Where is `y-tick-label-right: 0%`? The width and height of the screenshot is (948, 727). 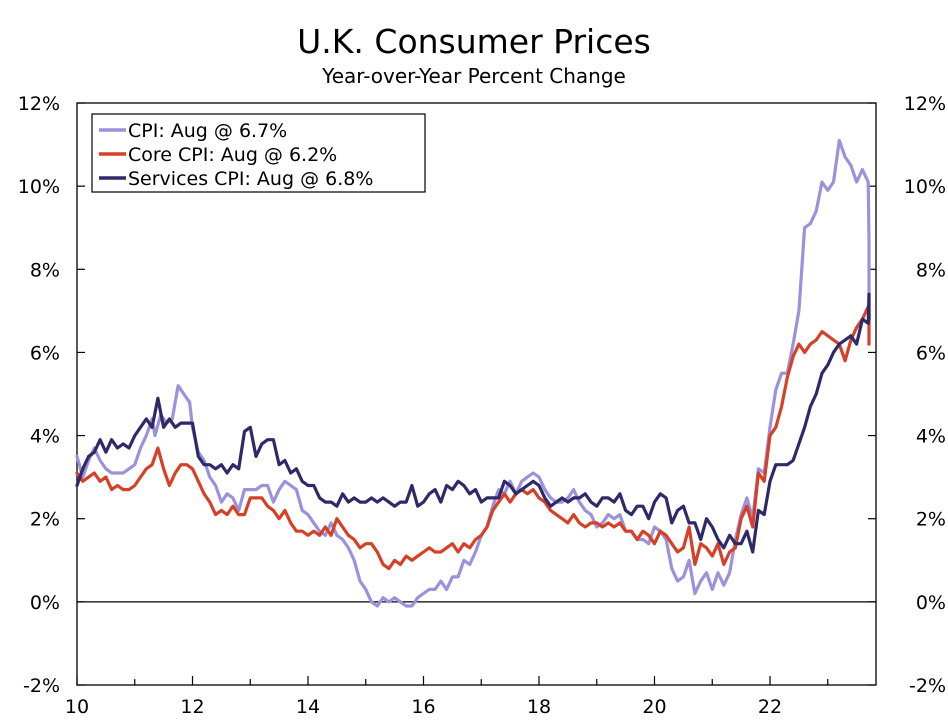 y-tick-label-right: 0% is located at coordinates (931, 603).